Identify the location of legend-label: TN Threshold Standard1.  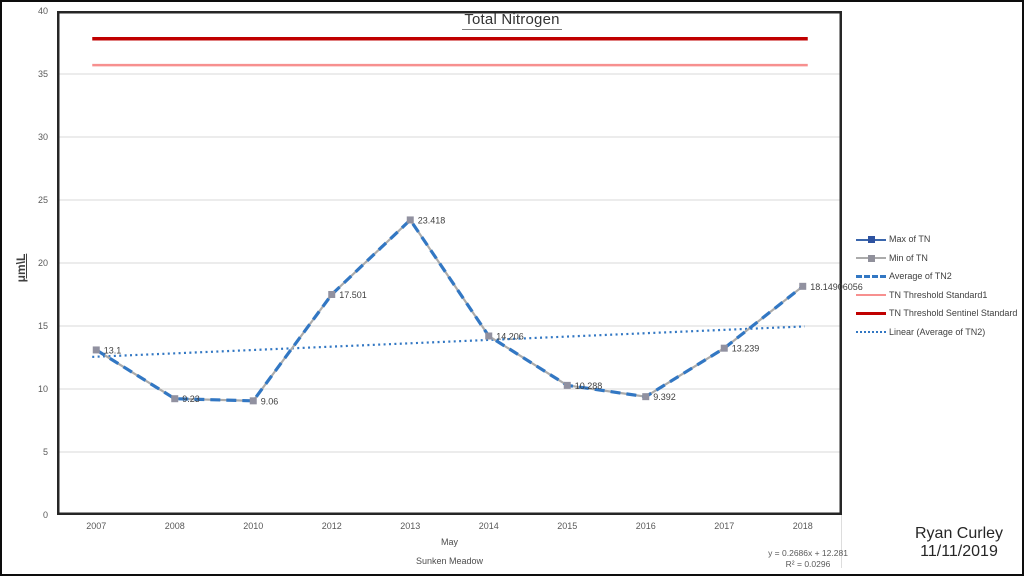
(938, 294).